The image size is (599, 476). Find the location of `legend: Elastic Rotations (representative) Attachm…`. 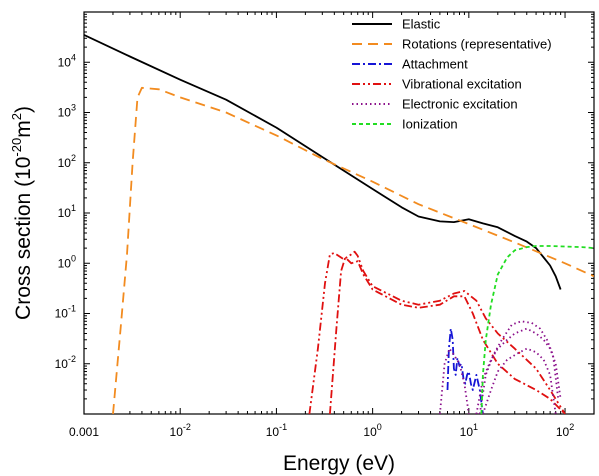

legend: Elastic Rotations (representative) Attachm… is located at coordinates (452, 74).